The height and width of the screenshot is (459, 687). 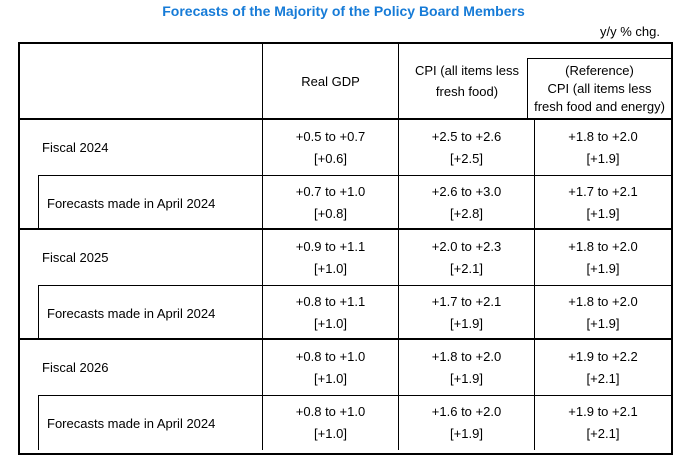 I want to click on row-label: Fiscal 2024, so click(x=75, y=147).